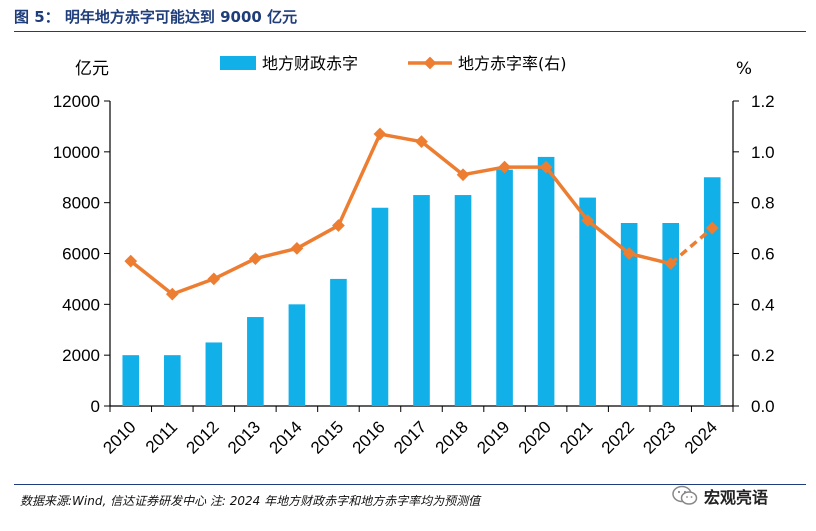  Describe the element at coordinates (161, 436) in the screenshot. I see `x-tick-label: 2011` at that location.